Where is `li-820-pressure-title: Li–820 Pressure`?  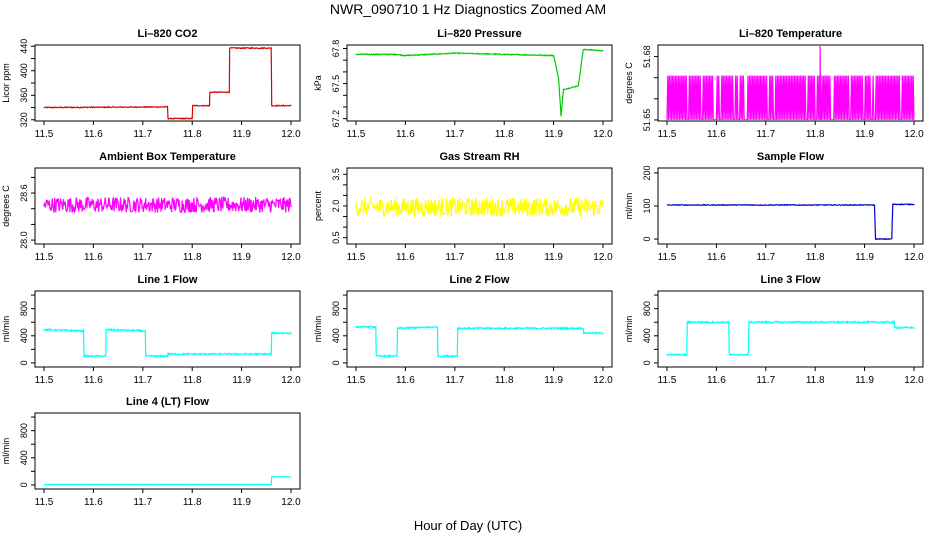 li-820-pressure-title: Li–820 Pressure is located at coordinates (479, 34).